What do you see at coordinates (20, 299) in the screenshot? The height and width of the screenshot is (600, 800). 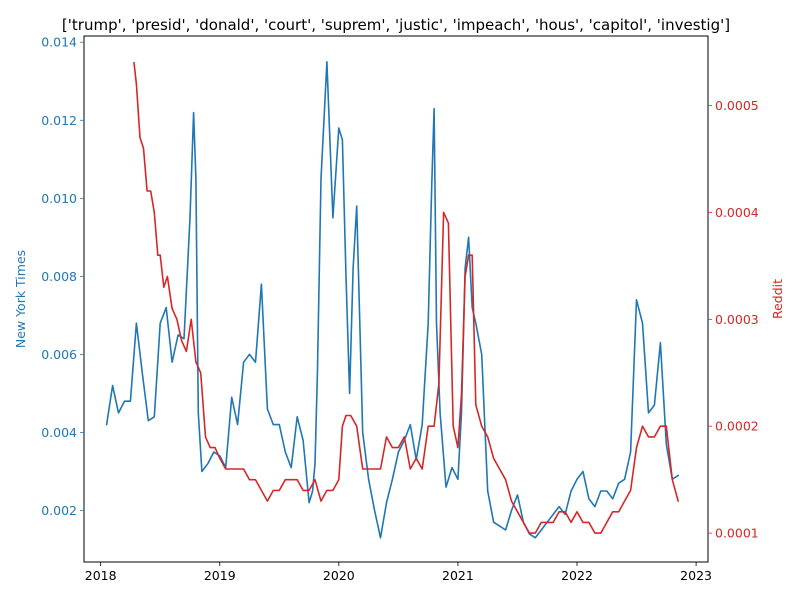 I see `left-axis-label: New York Times` at bounding box center [20, 299].